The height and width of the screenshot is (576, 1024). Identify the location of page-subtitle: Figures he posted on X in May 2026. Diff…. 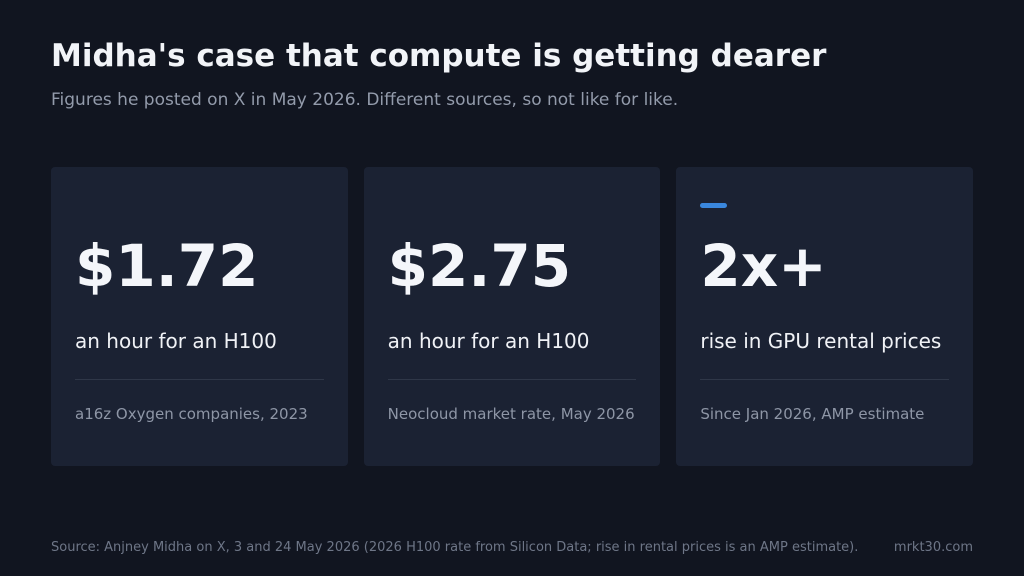
(365, 100).